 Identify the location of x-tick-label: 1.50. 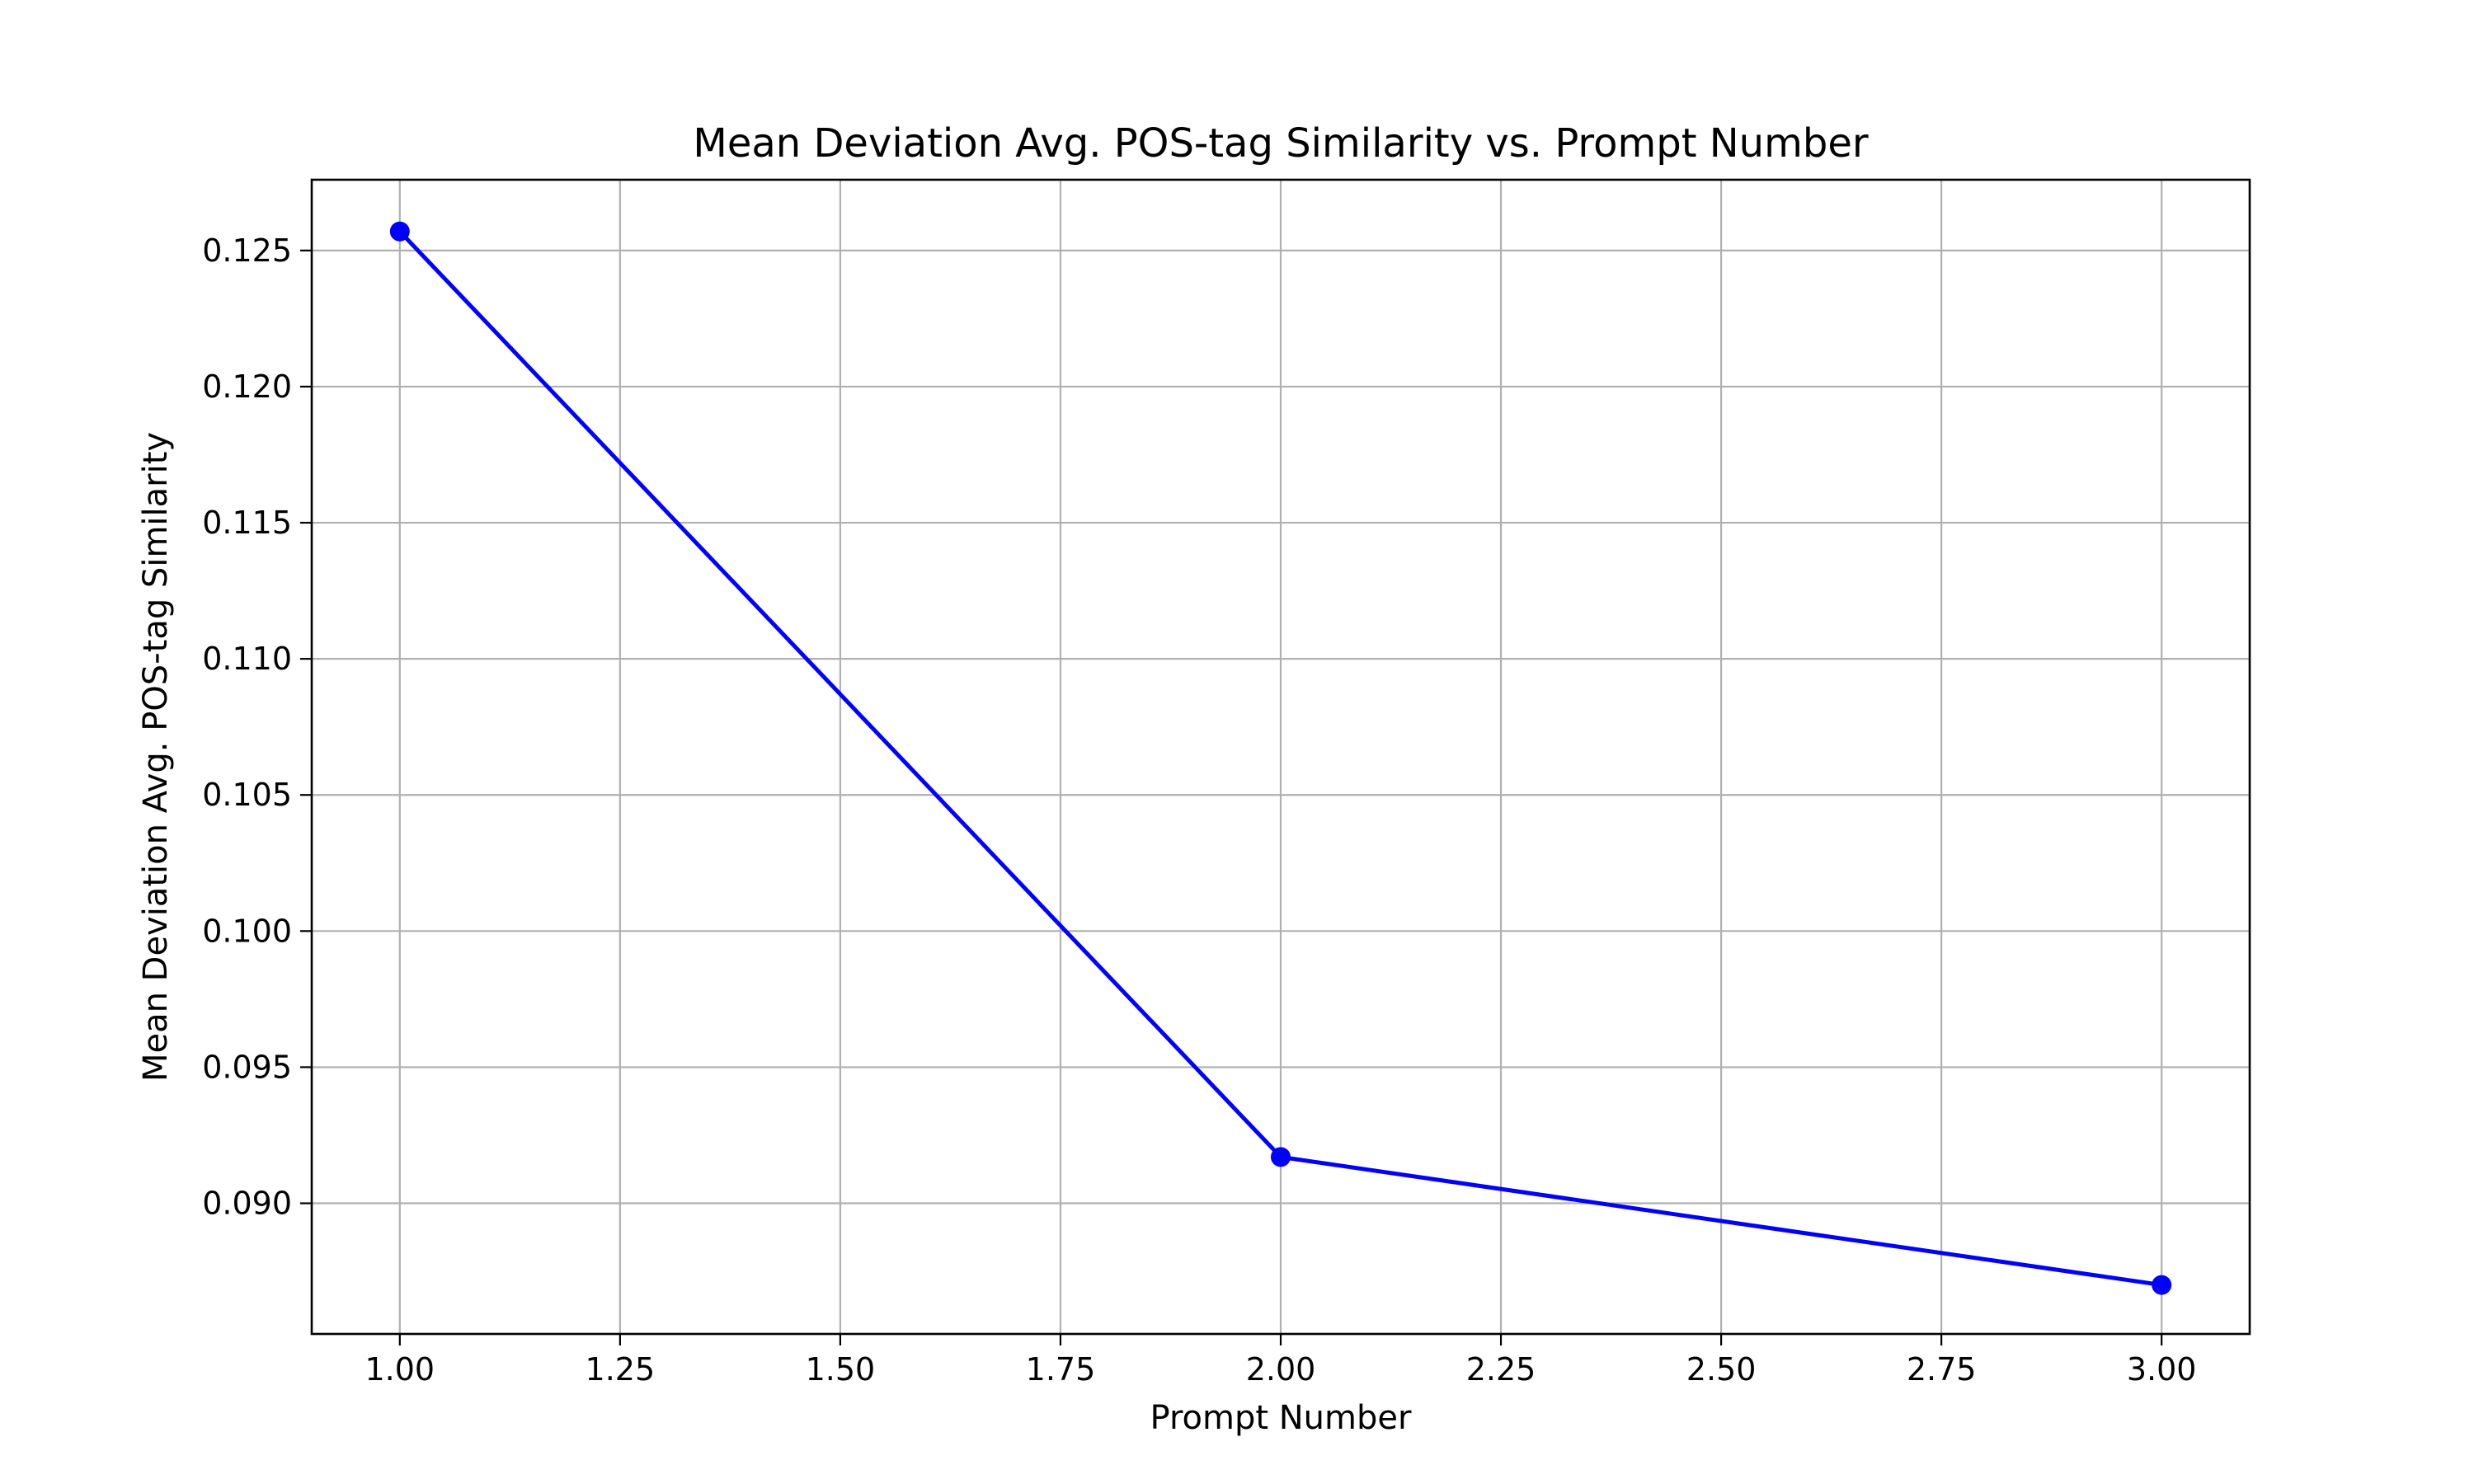
(841, 1369).